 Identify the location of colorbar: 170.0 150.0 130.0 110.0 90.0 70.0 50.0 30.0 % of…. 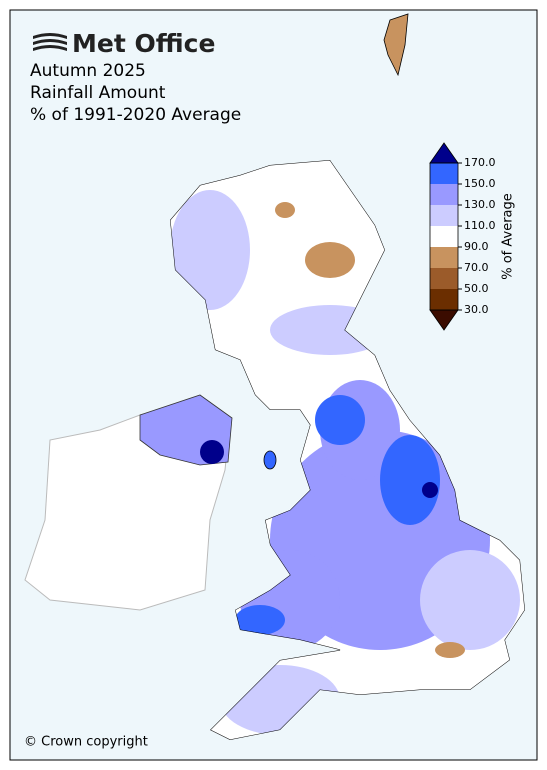
(472, 236).